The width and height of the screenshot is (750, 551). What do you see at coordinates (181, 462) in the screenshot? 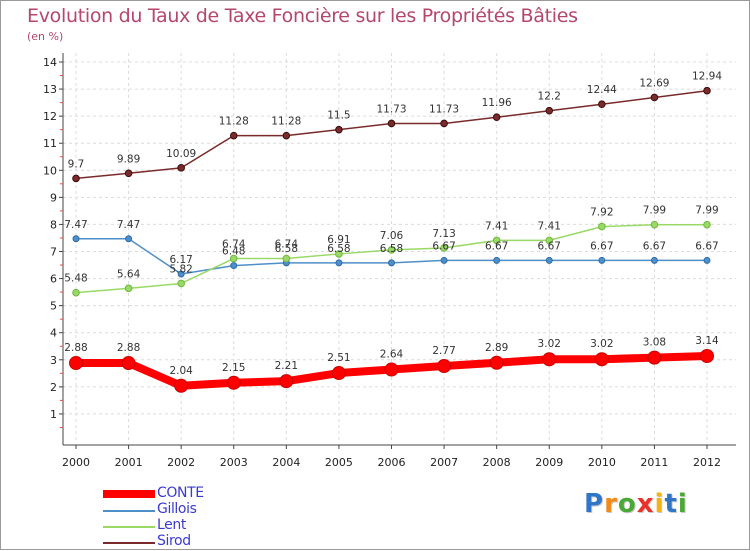
I see `x-tick-label: 2002` at bounding box center [181, 462].